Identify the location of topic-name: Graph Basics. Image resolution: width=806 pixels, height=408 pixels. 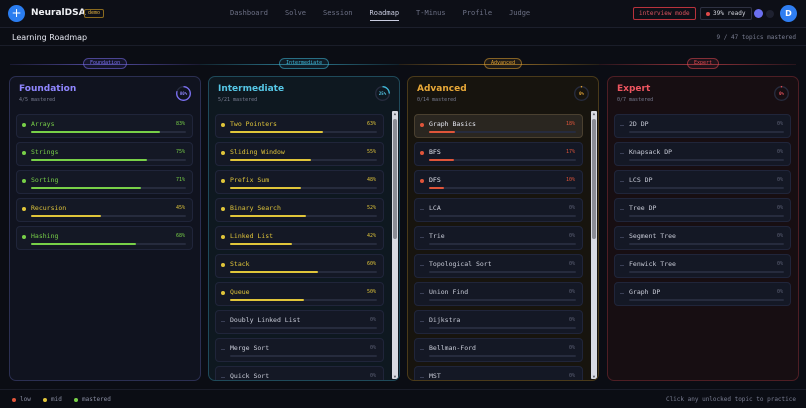
(452, 124).